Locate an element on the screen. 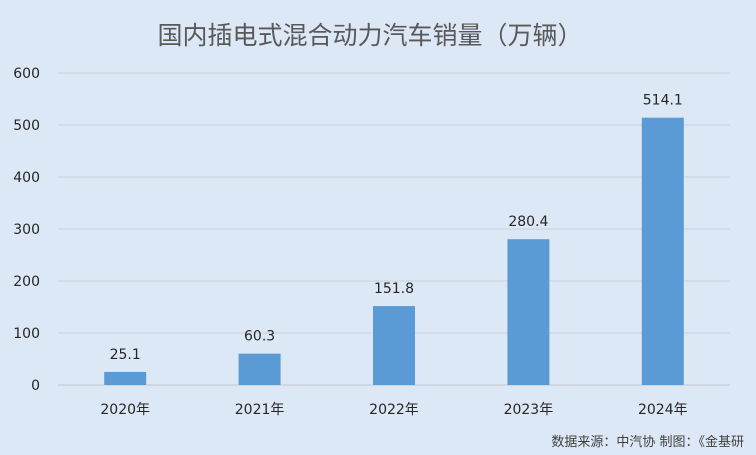  x-tick-label: 2022年 is located at coordinates (394, 410).